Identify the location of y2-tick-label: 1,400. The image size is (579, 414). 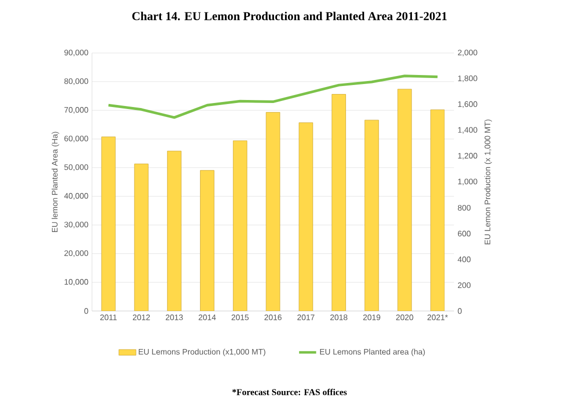
(468, 130).